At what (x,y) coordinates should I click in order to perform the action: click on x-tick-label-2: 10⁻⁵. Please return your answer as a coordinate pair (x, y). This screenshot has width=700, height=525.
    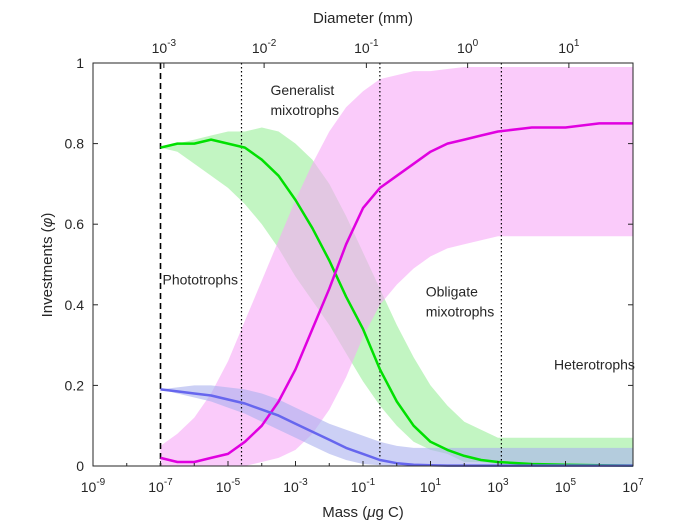
    Looking at the image, I should click on (228, 486).